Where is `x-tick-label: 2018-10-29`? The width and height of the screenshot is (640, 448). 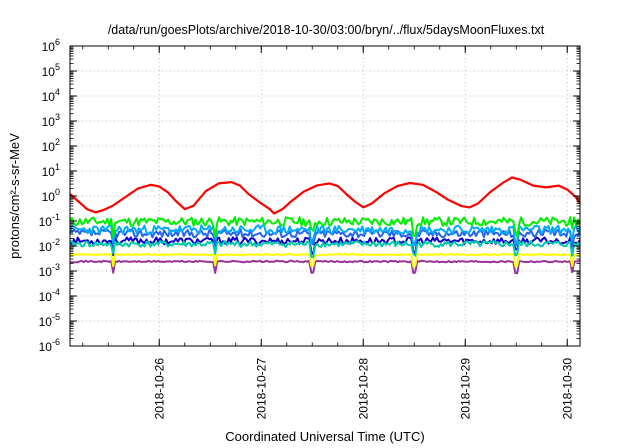
x-tick-label: 2018-10-29 is located at coordinates (465, 389).